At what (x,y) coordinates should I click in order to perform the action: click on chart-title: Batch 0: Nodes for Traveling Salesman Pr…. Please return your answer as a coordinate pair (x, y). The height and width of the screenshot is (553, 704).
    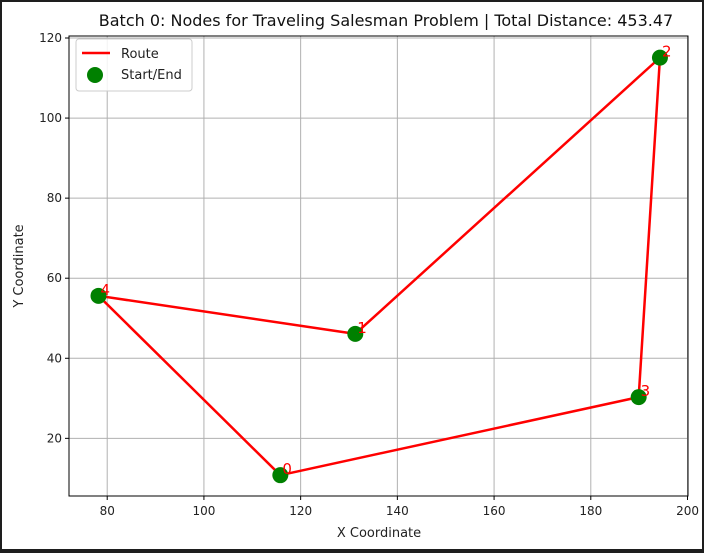
    Looking at the image, I should click on (386, 20).